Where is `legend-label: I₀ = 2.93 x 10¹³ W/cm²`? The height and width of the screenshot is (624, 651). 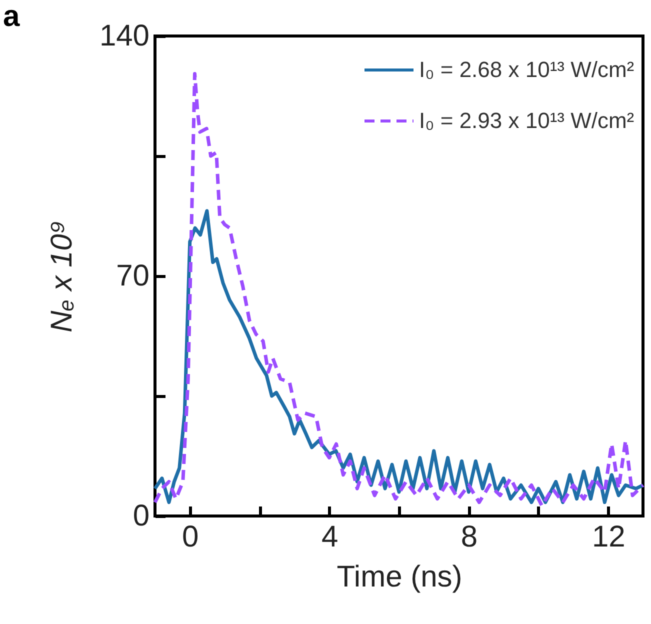
legend-label: I₀ = 2.93 x 10¹³ W/cm² is located at coordinates (526, 120).